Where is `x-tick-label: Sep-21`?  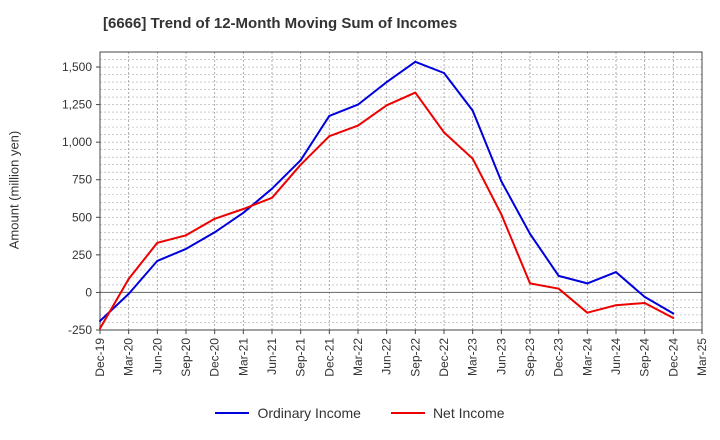
x-tick-label: Sep-21 is located at coordinates (301, 357).